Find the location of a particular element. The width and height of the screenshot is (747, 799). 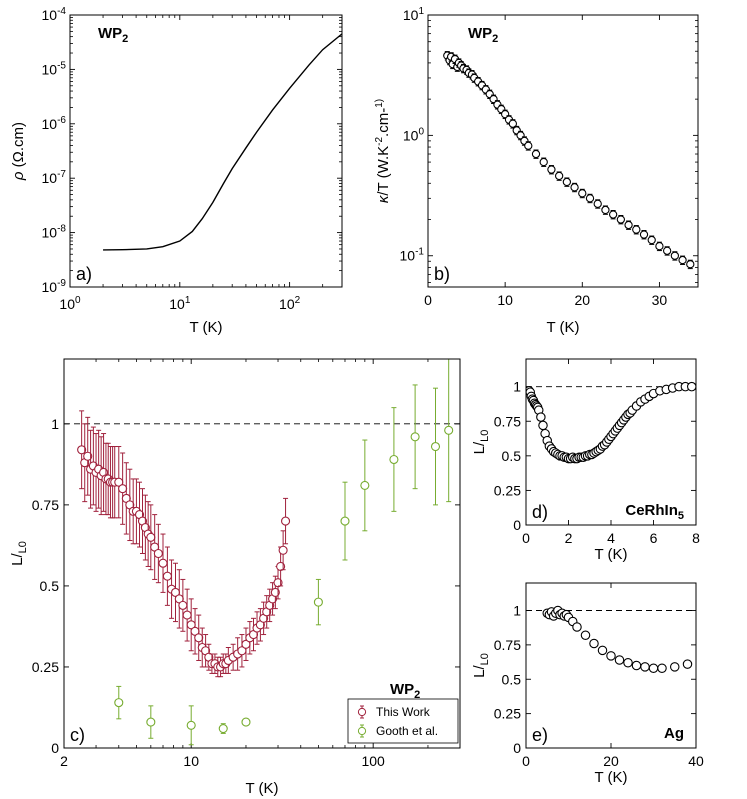

legend-box is located at coordinates (403, 721).